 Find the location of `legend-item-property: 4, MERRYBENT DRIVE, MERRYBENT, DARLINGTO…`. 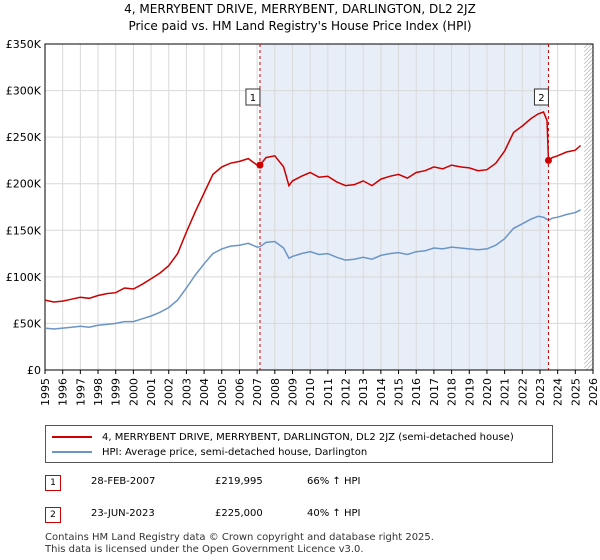

legend-item-property: 4, MERRYBENT DRIVE, MERRYBENT, DARLINGTO… is located at coordinates (283, 437).